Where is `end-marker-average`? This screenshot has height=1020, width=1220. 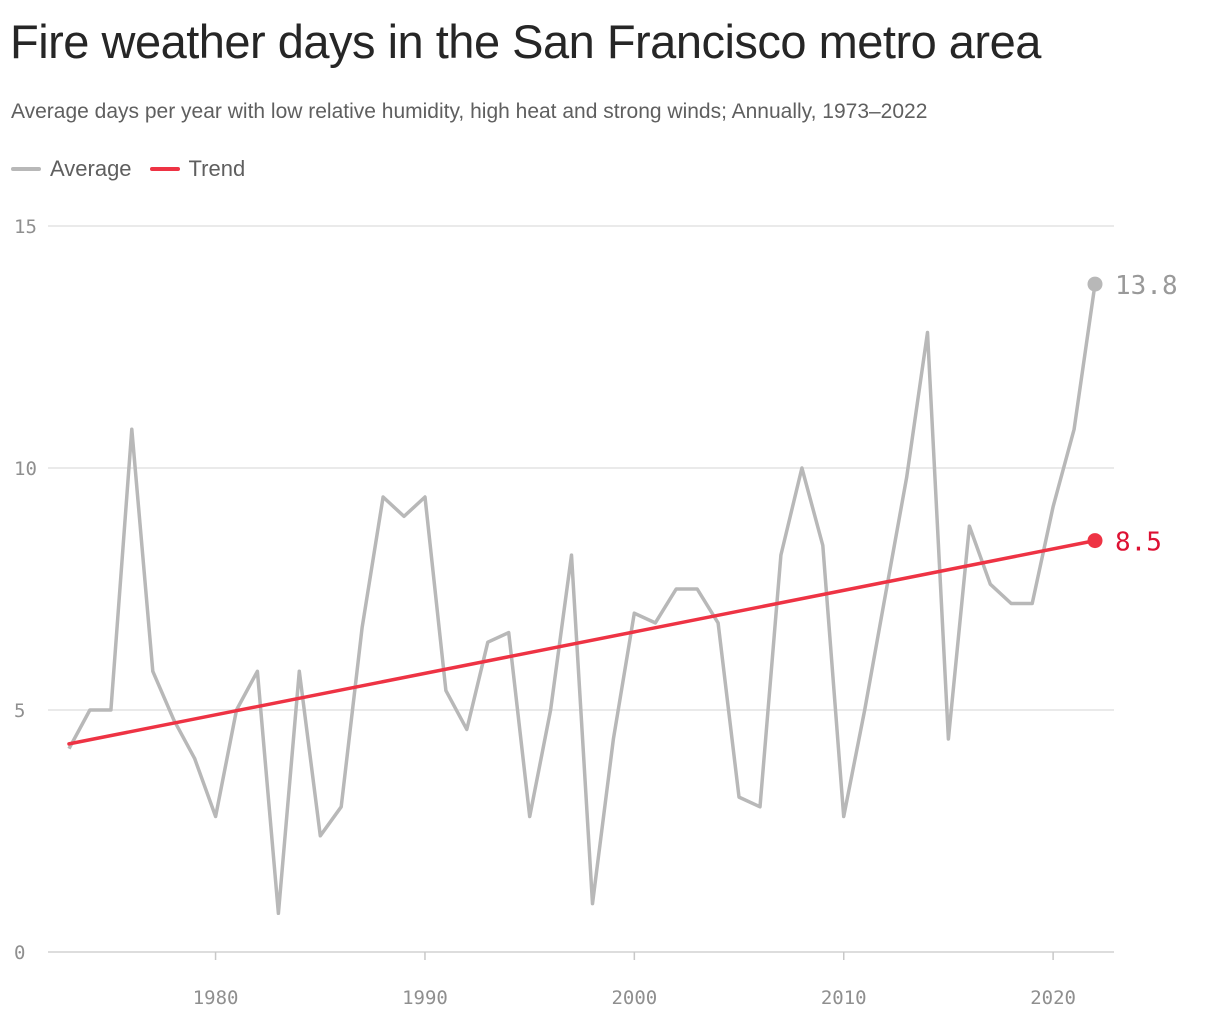 end-marker-average is located at coordinates (1095, 284).